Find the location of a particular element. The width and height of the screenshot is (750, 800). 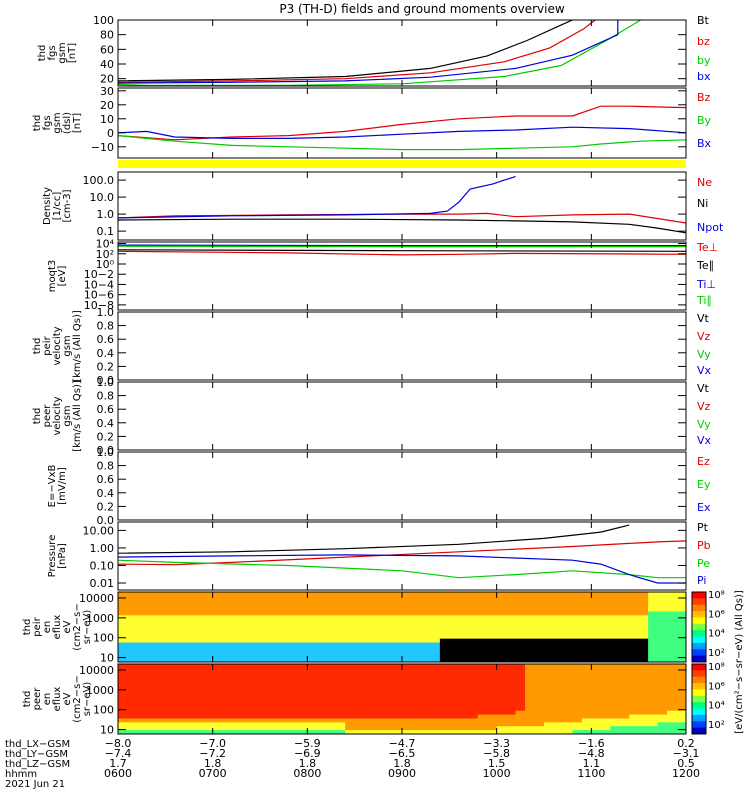

y-axis-label: eflux is located at coordinates (57, 699).